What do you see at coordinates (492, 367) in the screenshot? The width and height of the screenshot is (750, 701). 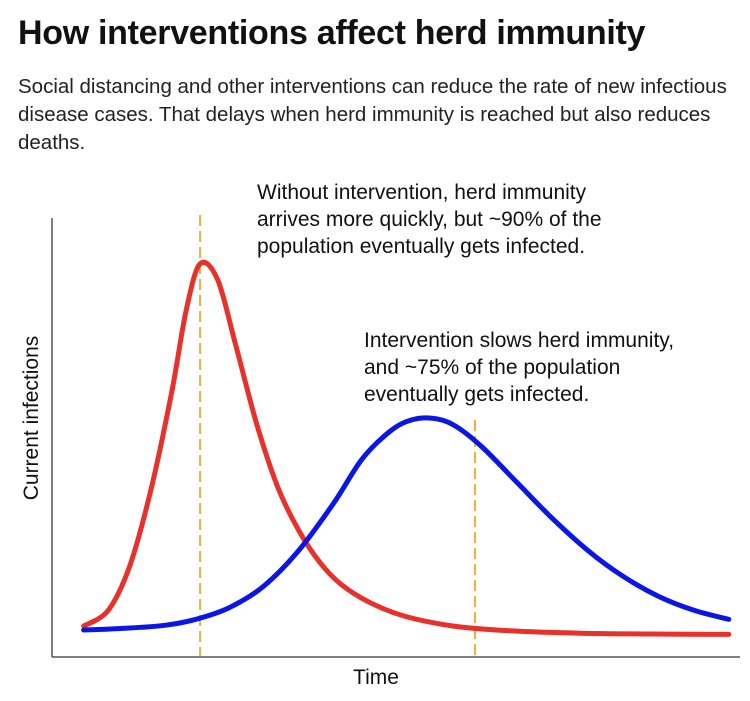 I see `annotation-2-line-2: and ~75% of the population` at bounding box center [492, 367].